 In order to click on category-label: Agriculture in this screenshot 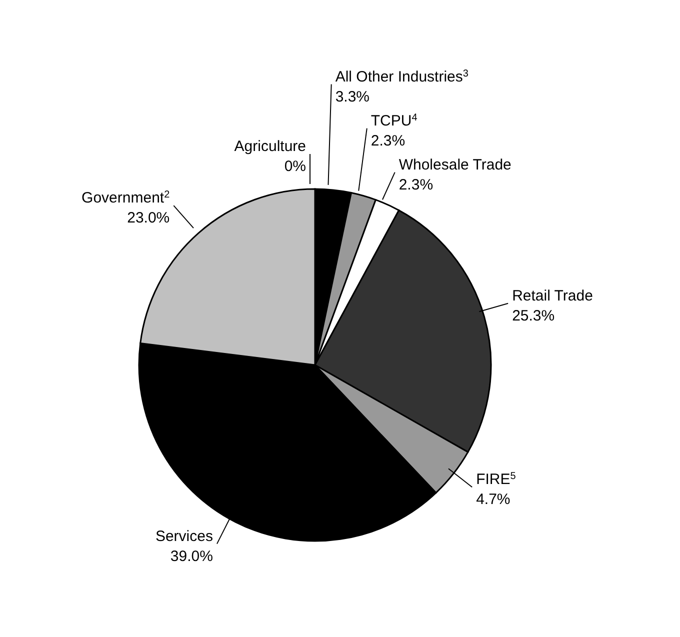, I will do `click(270, 146)`.